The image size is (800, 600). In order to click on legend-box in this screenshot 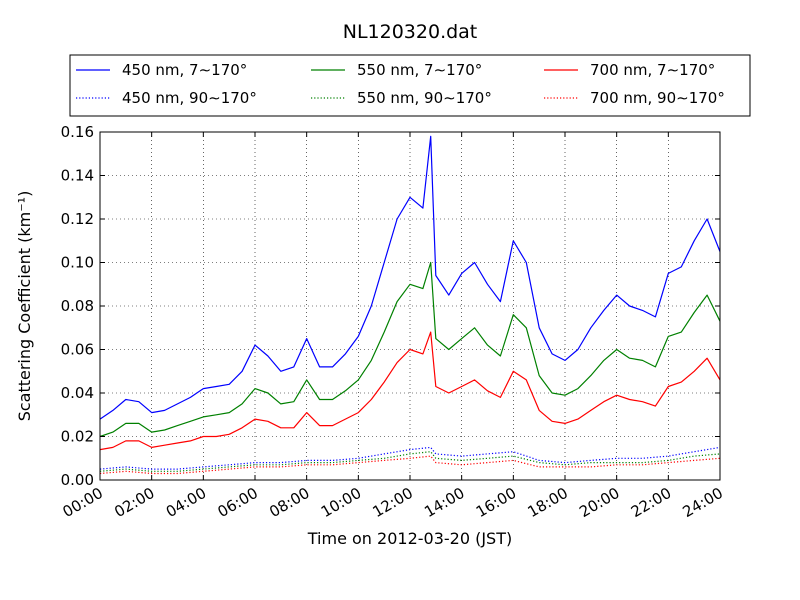, I will do `click(410, 85)`.